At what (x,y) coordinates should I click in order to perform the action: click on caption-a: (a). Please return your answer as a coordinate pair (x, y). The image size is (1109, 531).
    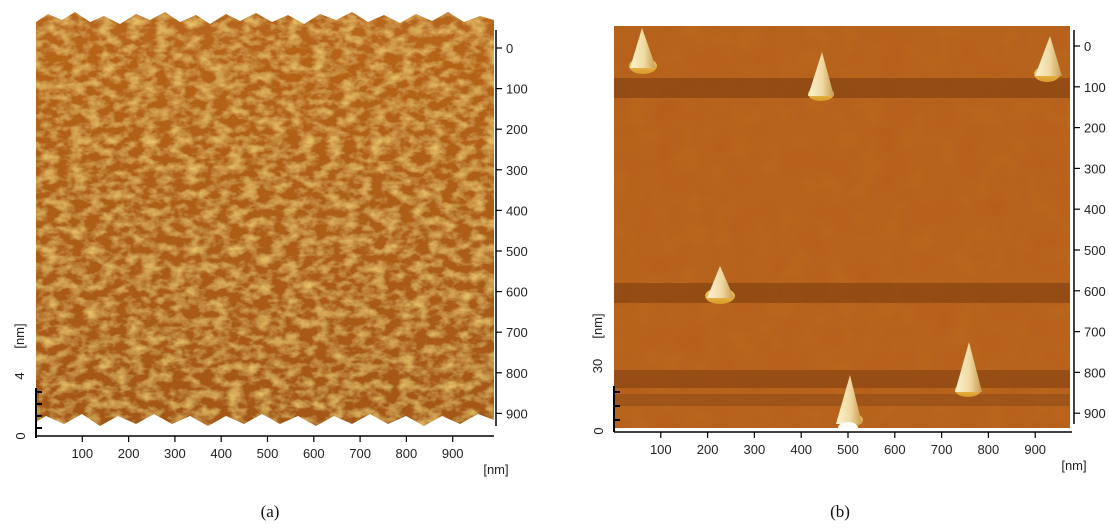
    Looking at the image, I should click on (270, 511).